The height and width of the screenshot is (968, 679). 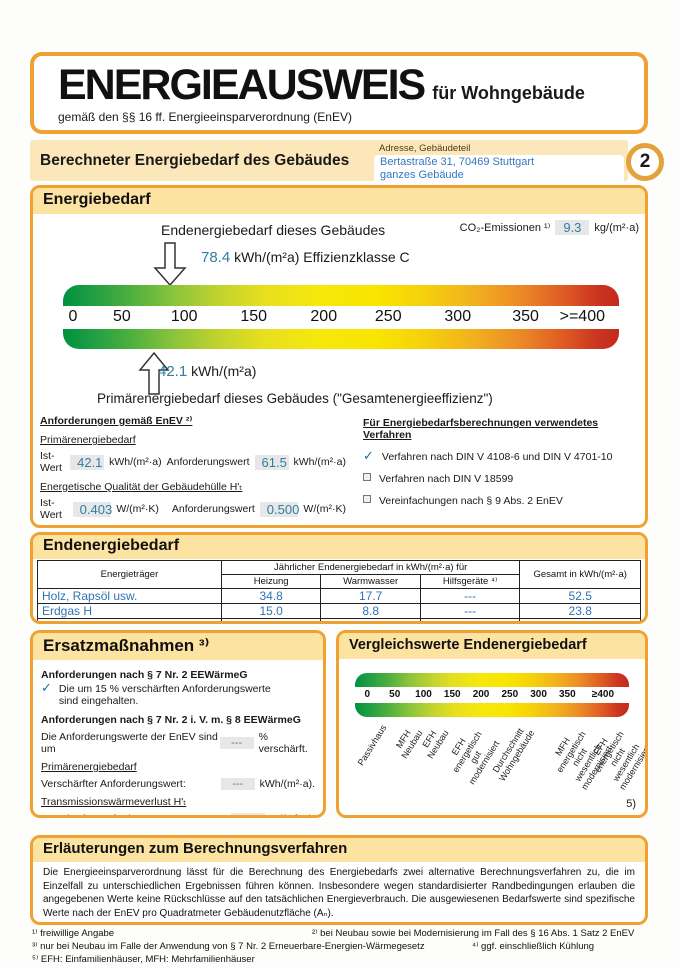 I want to click on ist-wert-value: 42.1, so click(x=87, y=462).